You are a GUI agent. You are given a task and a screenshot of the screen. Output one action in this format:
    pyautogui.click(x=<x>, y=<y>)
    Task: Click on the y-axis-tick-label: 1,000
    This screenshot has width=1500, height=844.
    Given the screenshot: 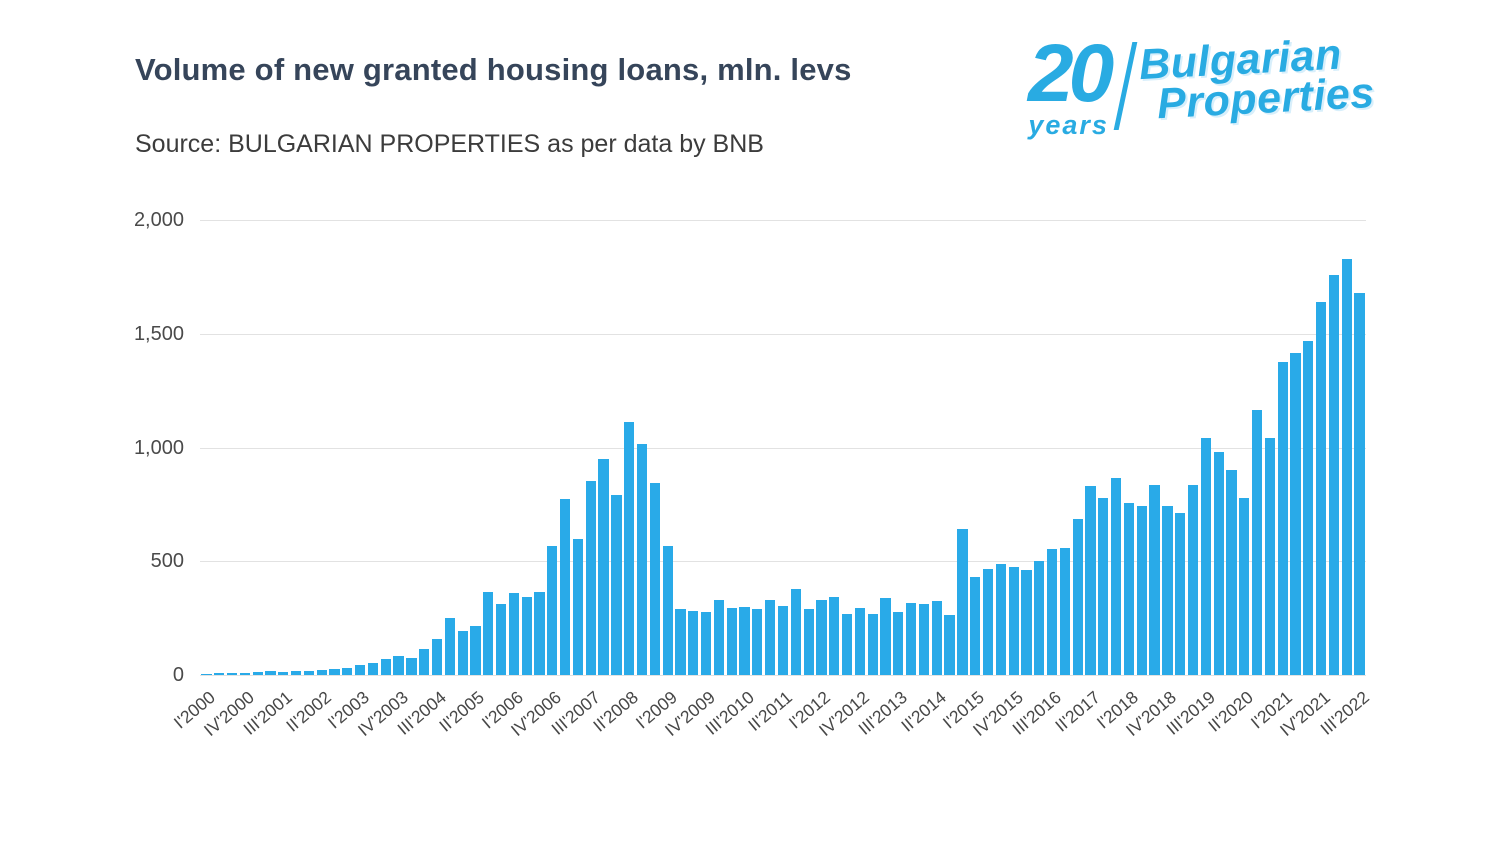 What is the action you would take?
    pyautogui.click(x=158, y=447)
    